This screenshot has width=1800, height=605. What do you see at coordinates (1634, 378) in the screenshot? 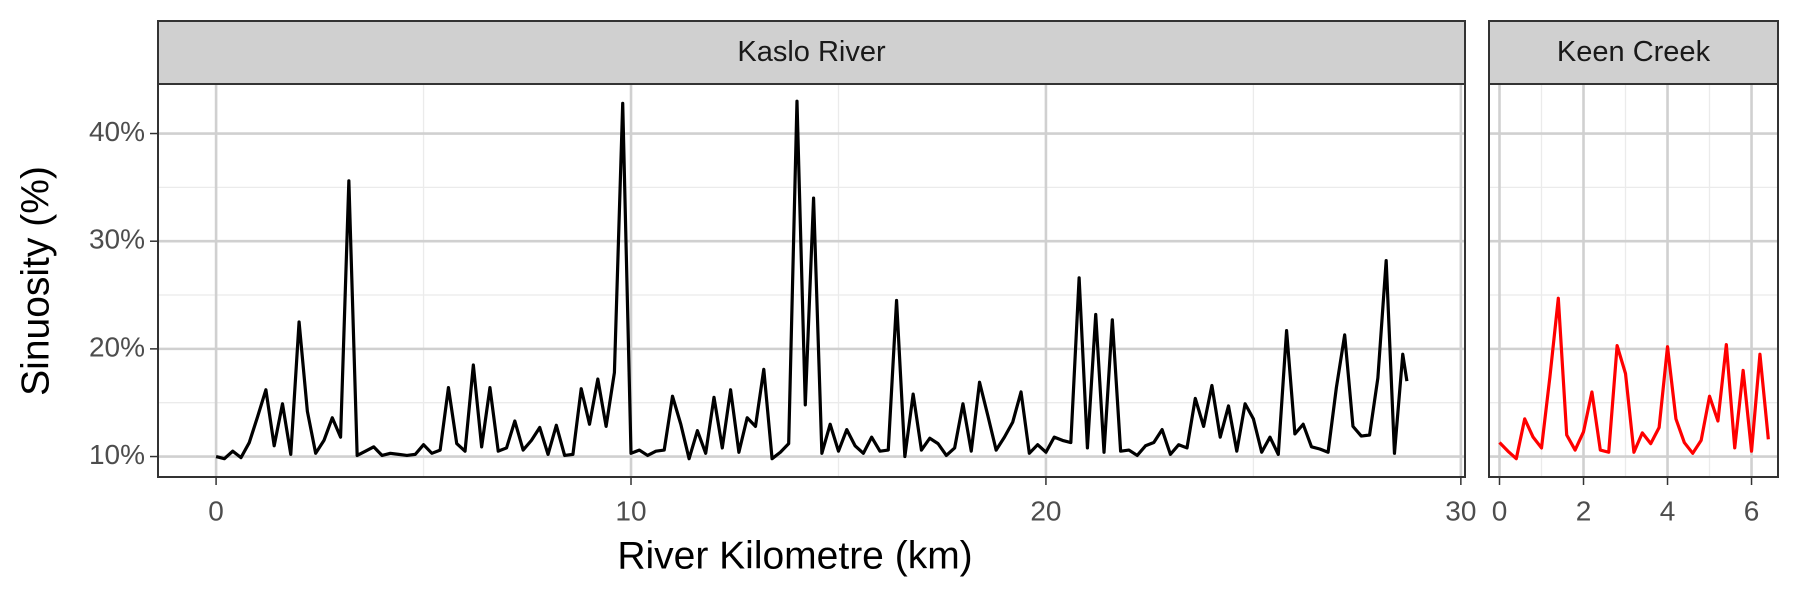
I see `data-line` at bounding box center [1634, 378].